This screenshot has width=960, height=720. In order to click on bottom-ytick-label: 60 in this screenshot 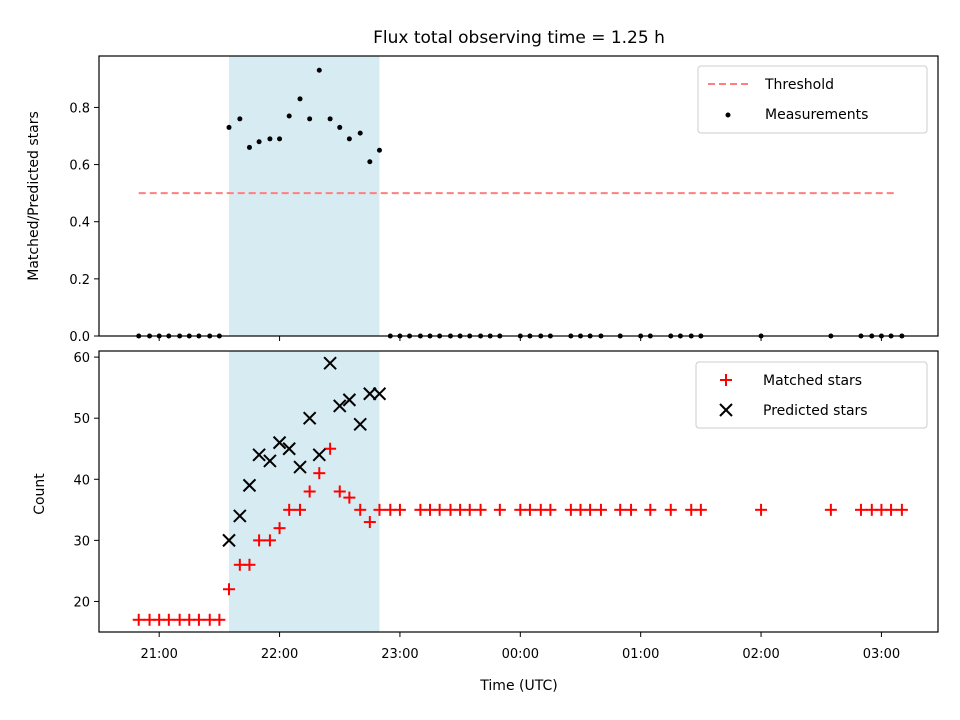, I will do `click(81, 358)`.